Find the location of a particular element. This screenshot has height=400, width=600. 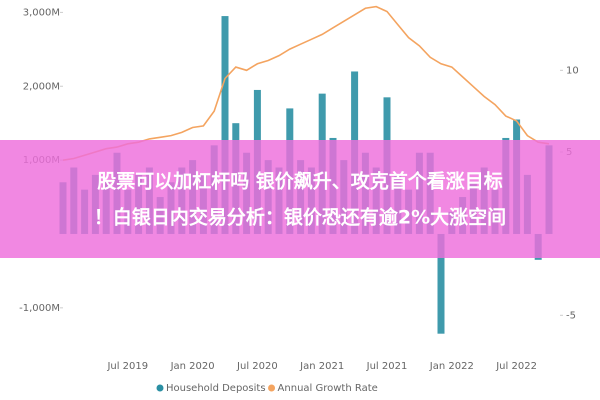

x-tick-label: Jan 2022 is located at coordinates (451, 366).